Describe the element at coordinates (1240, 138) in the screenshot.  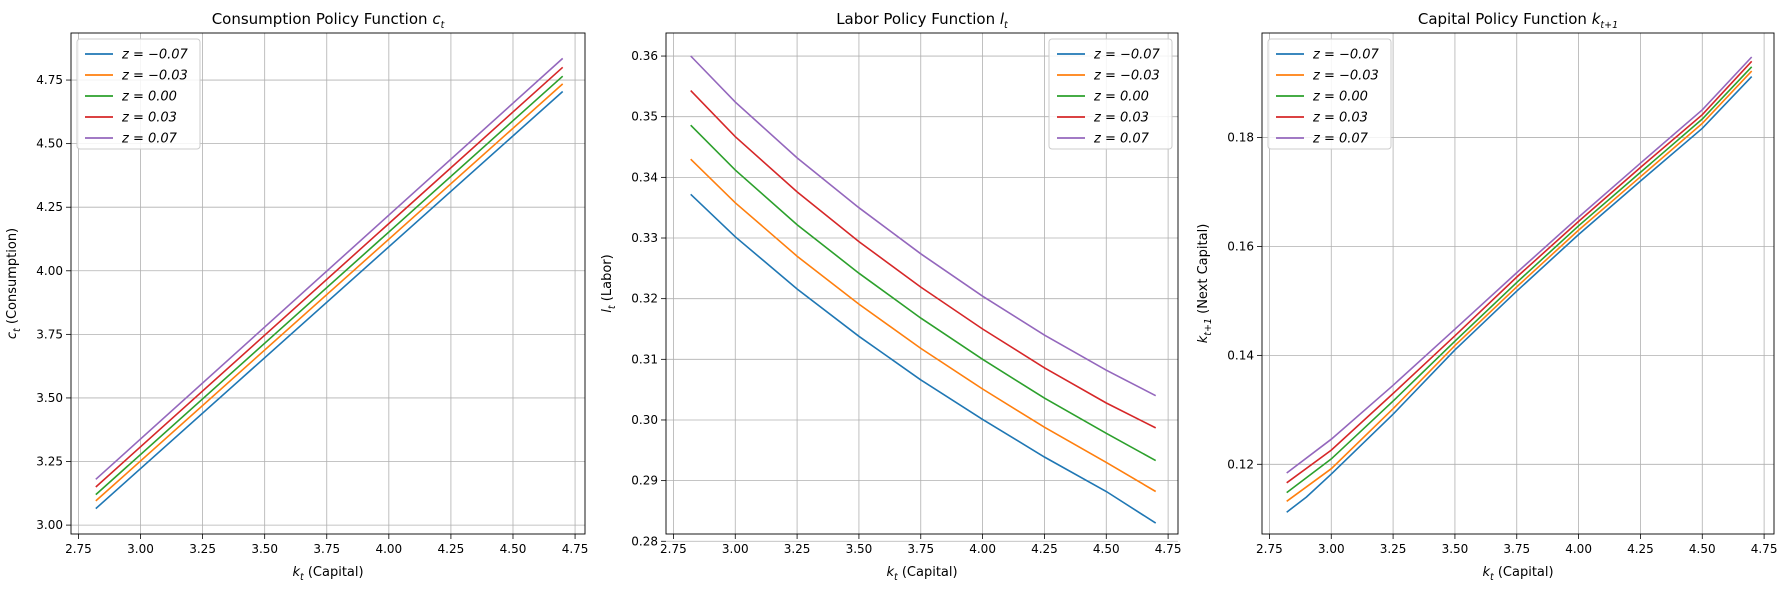
I see `y-tick-label: 0.18` at that location.